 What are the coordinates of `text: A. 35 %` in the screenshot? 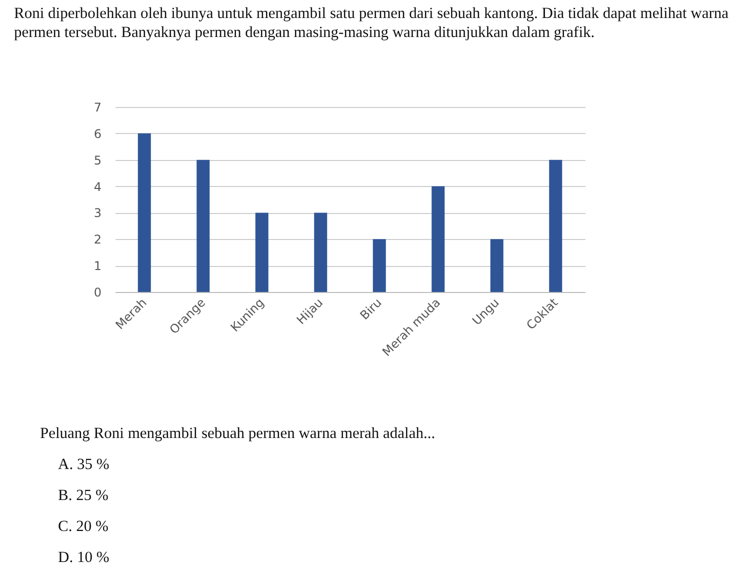 It's located at (84, 465).